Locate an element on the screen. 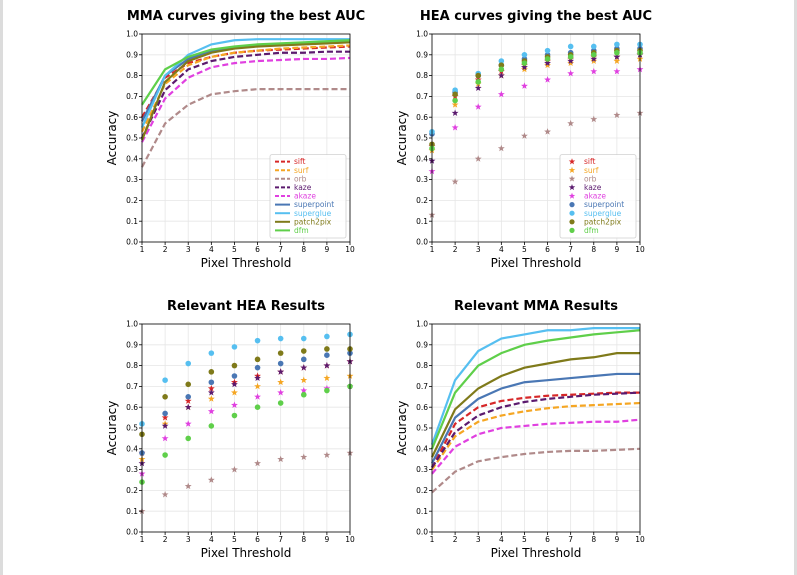  x-tick-label: 10 is located at coordinates (350, 249).